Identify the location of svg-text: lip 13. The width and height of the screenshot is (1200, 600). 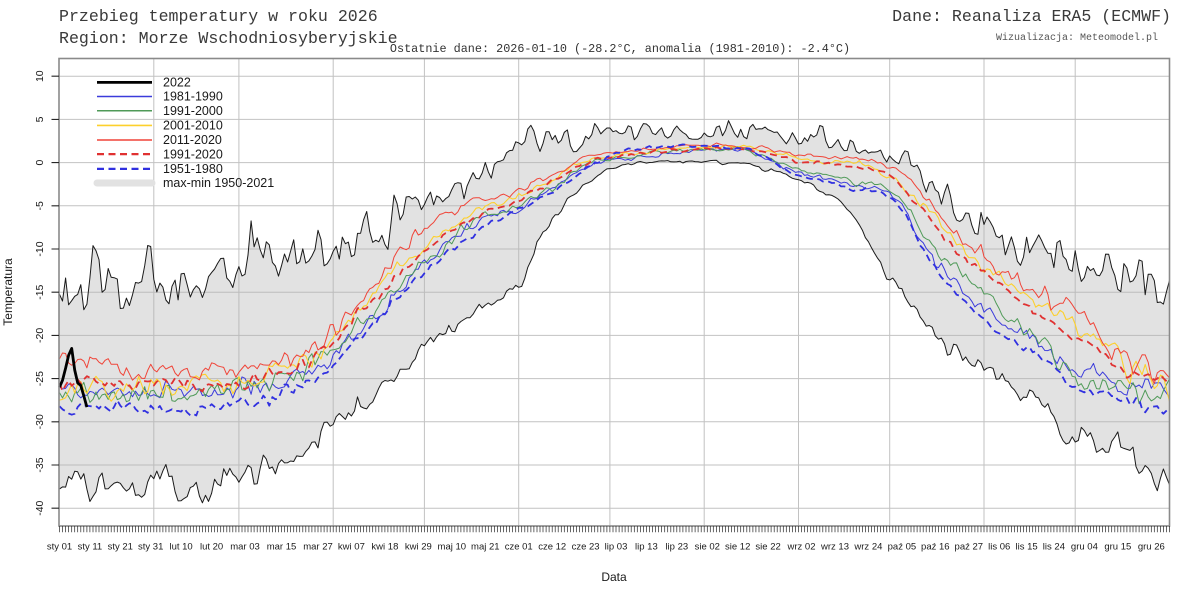
(646, 547).